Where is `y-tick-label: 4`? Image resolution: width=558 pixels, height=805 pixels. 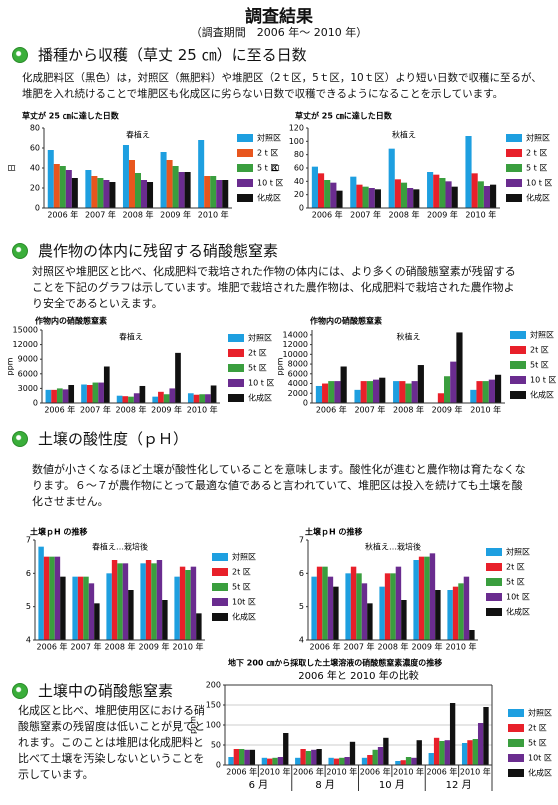
y-tick-label: 4 is located at coordinates (28, 640).